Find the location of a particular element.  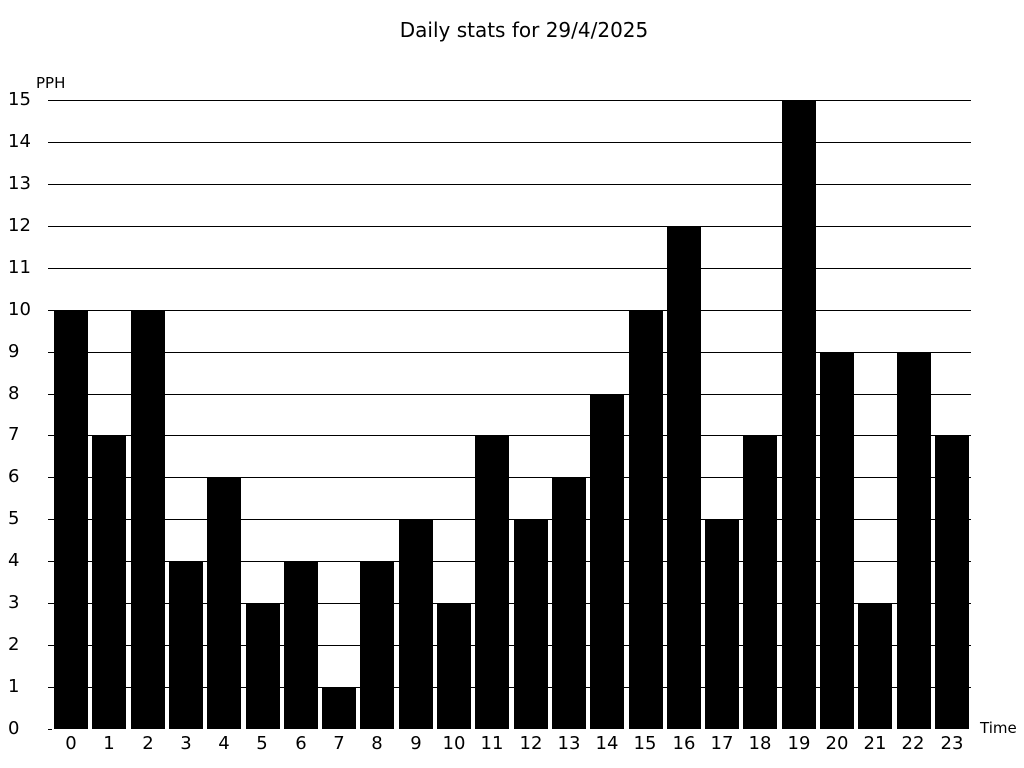

x-tick-label: 16 is located at coordinates (684, 743).